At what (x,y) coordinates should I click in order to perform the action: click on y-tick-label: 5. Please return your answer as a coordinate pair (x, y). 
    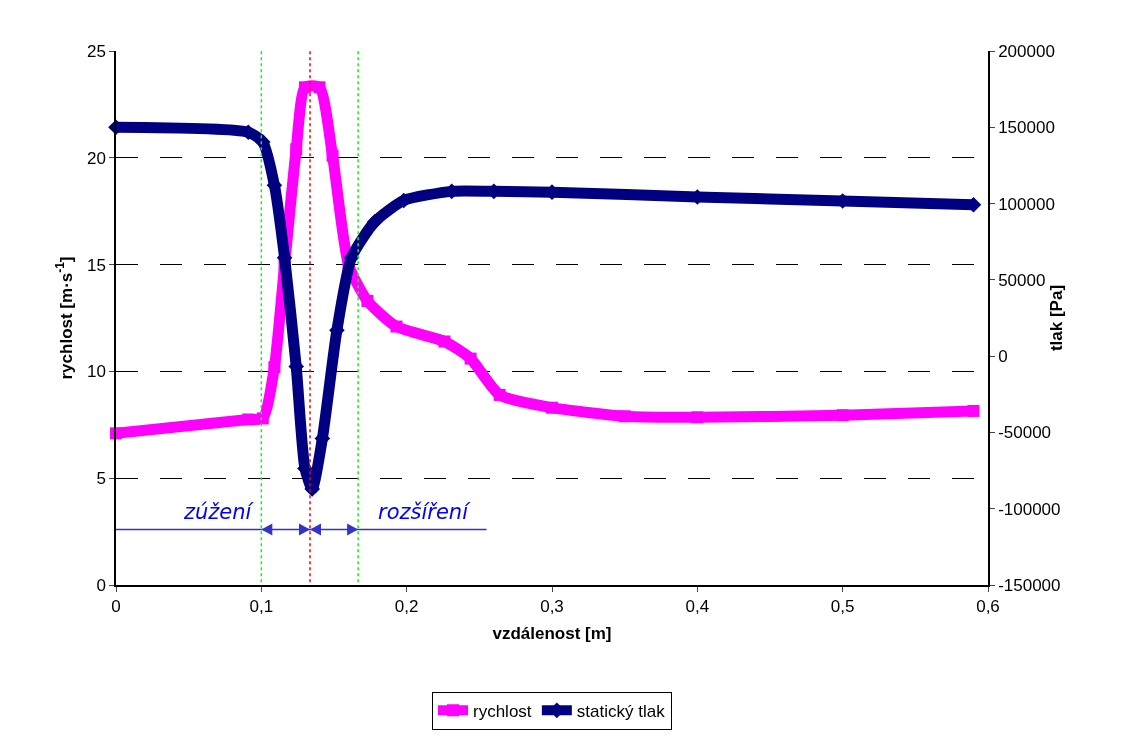
    Looking at the image, I should click on (101, 479).